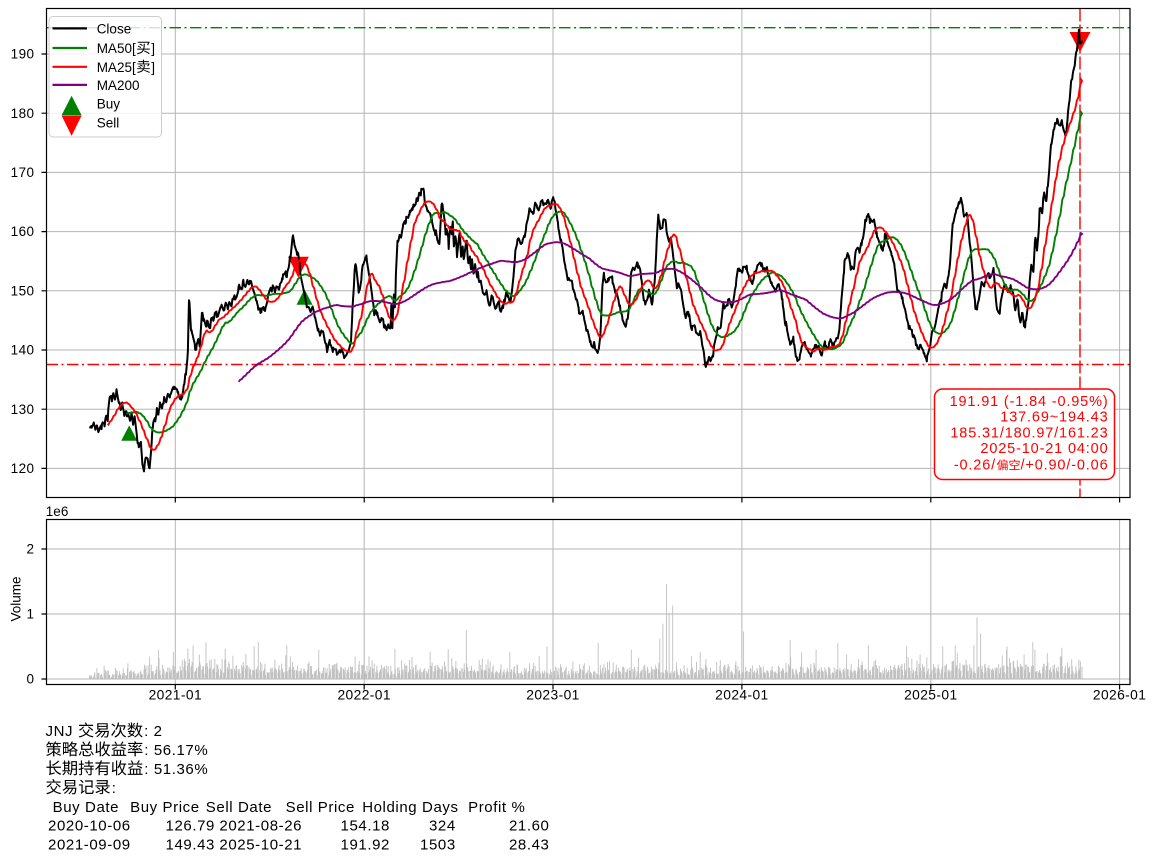  Describe the element at coordinates (116, 67) in the screenshot. I see `svg-text: MA25[` at that location.